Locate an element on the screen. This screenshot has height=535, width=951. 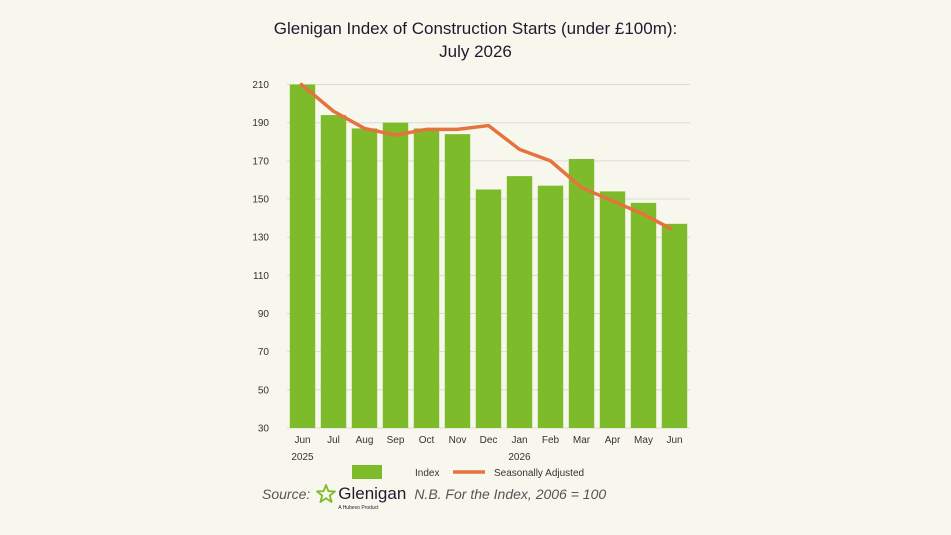
legend-swatch-index is located at coordinates (367, 472).